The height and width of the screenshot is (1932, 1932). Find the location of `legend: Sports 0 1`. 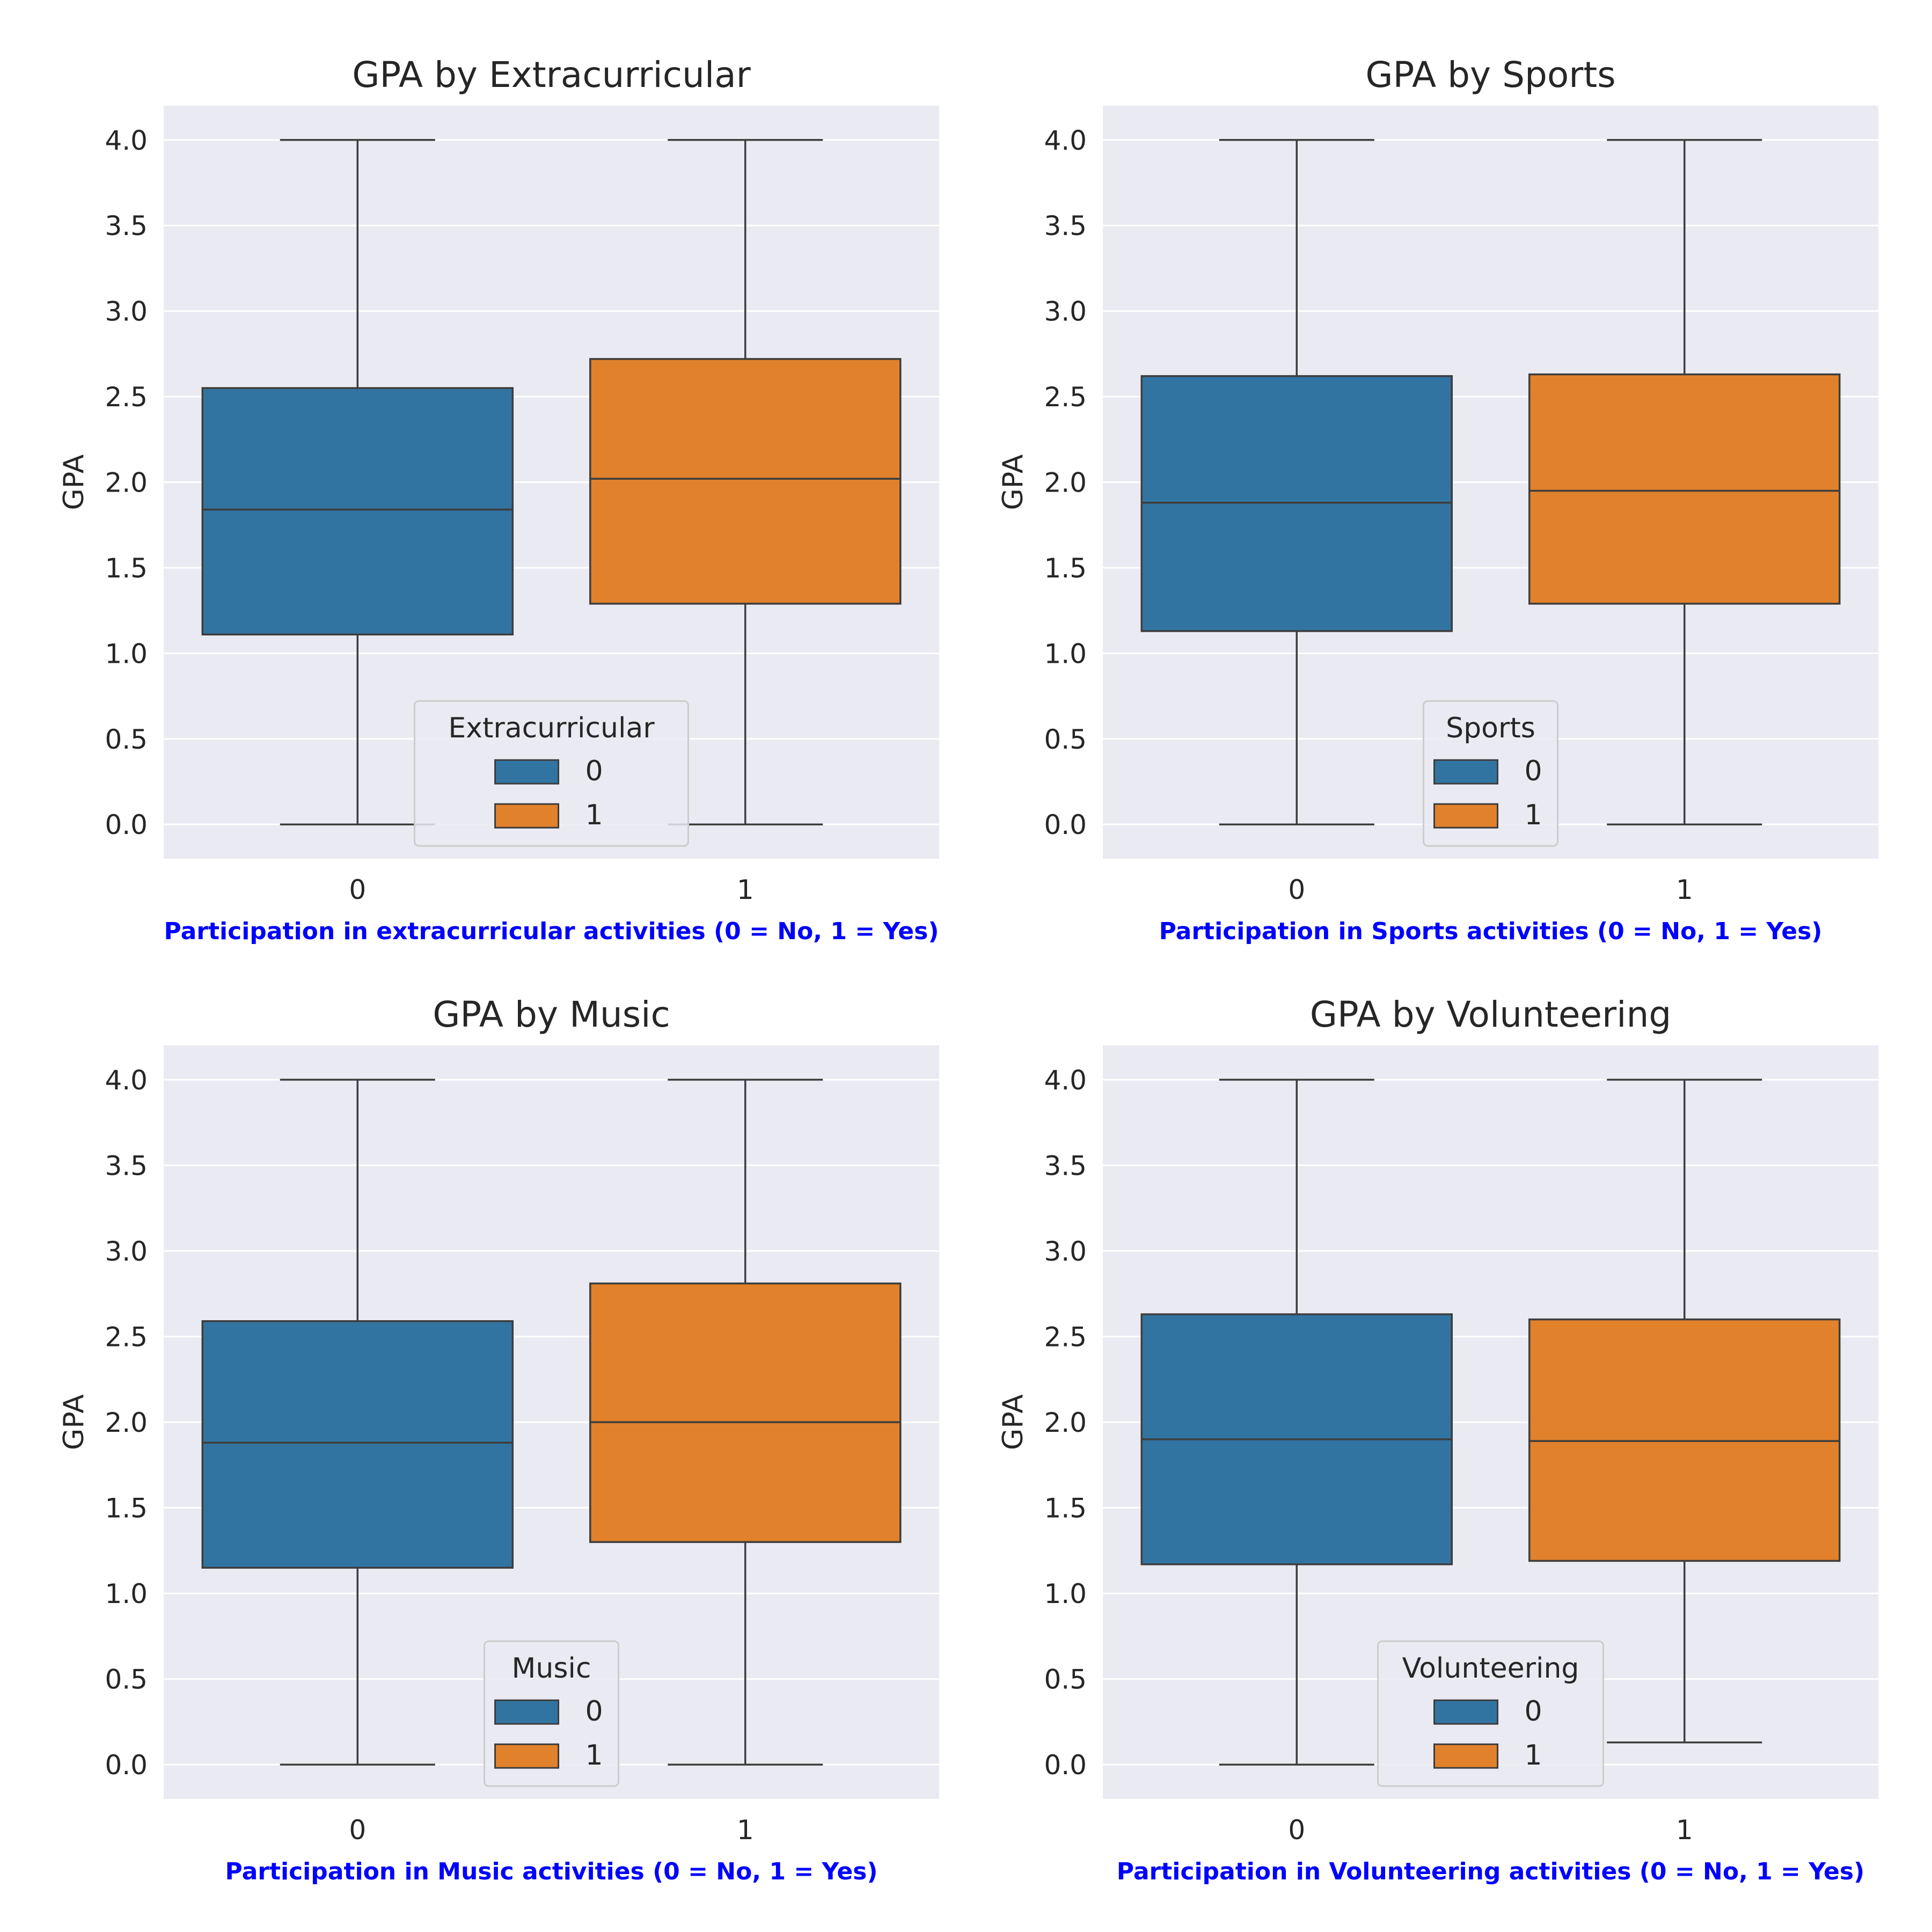

legend: Sports 0 1 is located at coordinates (1490, 773).